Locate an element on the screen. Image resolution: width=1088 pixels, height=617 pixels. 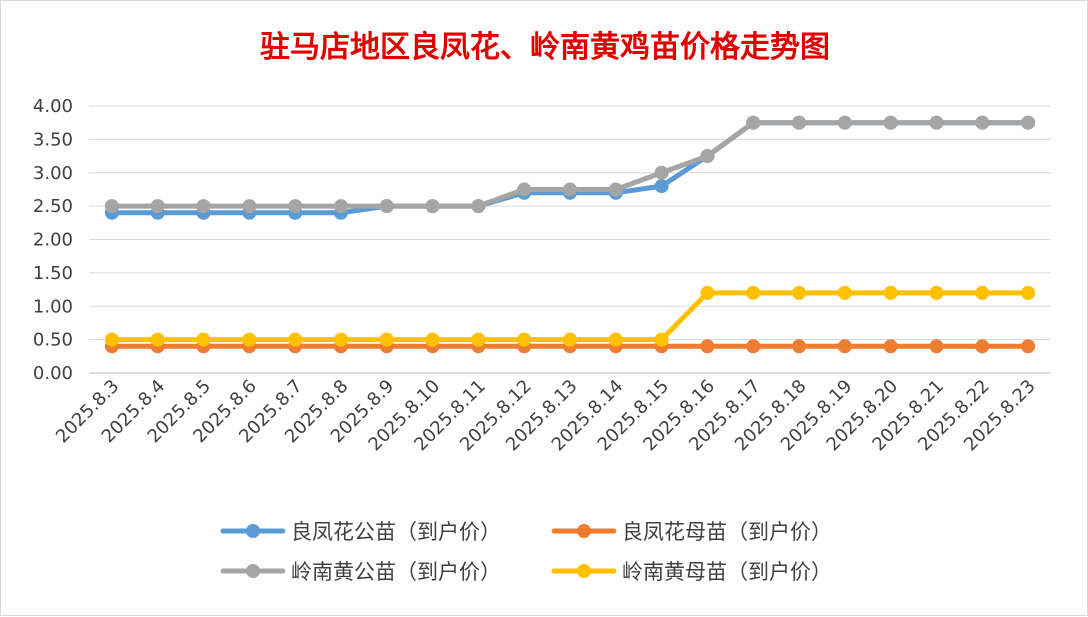
y-tick-label: 3.50 is located at coordinates (53, 139).